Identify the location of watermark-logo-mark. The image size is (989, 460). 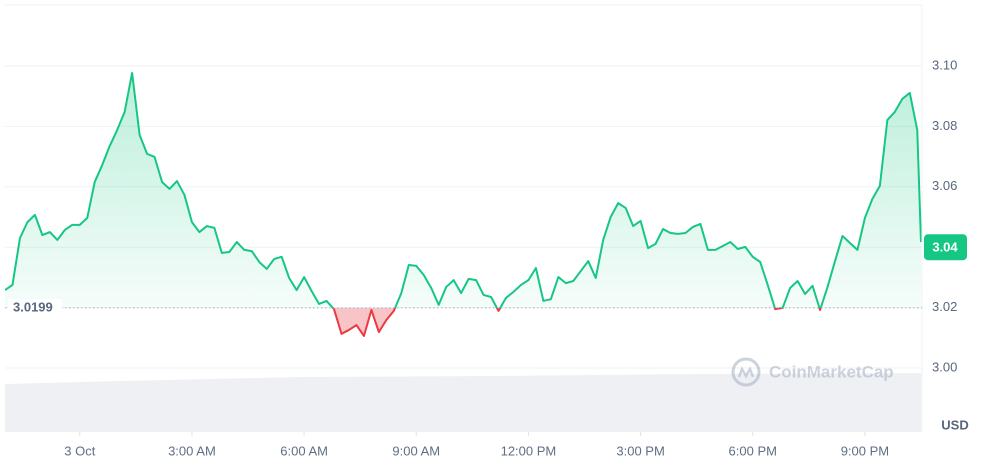
(746, 372).